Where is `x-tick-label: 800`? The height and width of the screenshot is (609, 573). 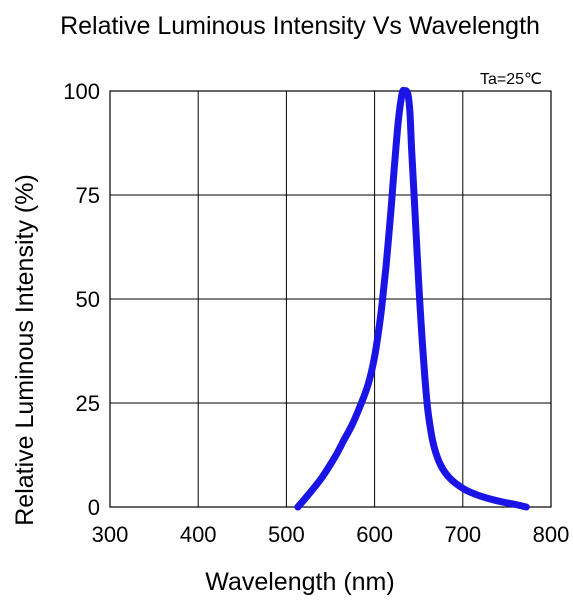 x-tick-label: 800 is located at coordinates (551, 534).